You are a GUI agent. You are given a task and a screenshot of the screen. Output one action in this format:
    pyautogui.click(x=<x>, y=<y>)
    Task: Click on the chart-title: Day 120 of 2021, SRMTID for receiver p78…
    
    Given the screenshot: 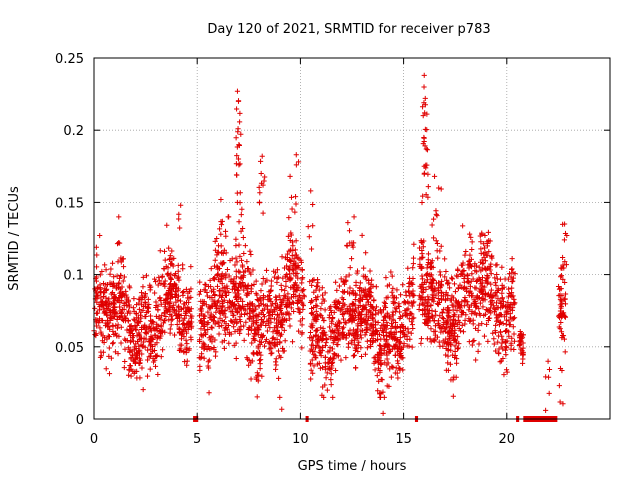 What is the action you would take?
    pyautogui.click(x=348, y=29)
    